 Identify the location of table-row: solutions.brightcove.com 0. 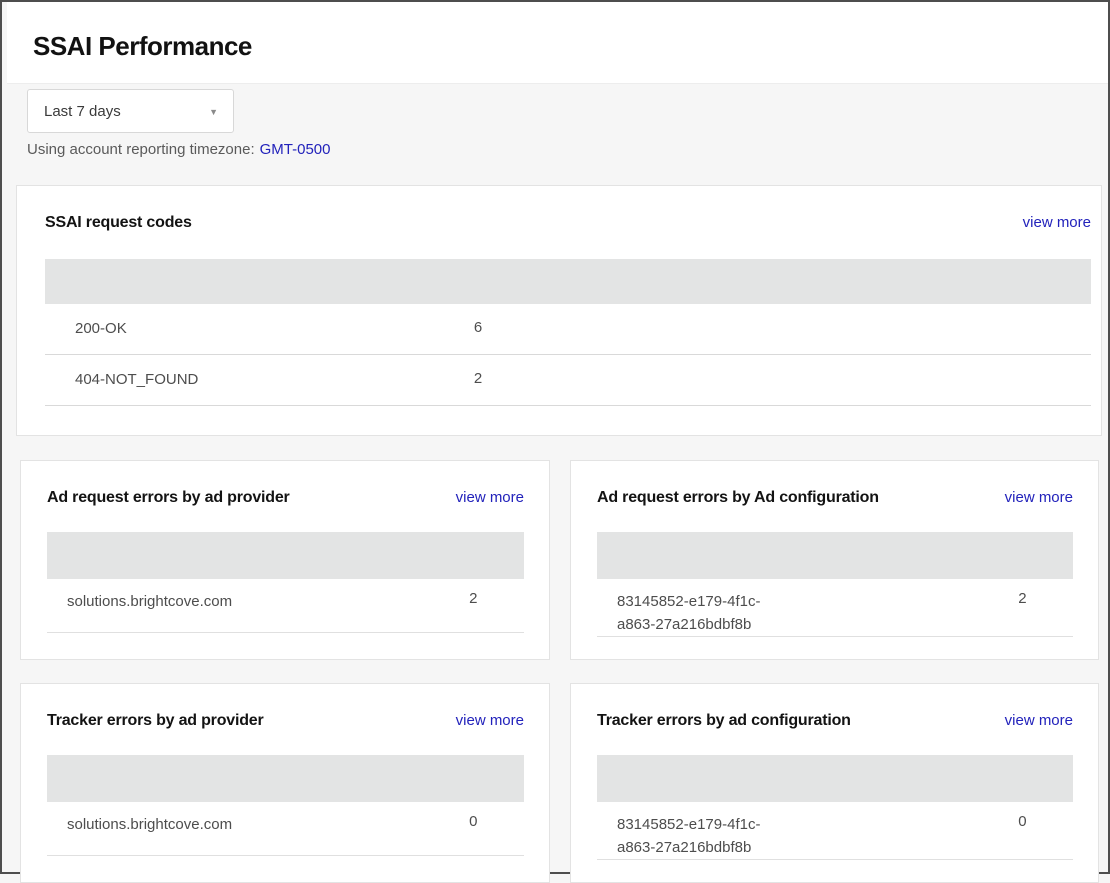
(285, 829).